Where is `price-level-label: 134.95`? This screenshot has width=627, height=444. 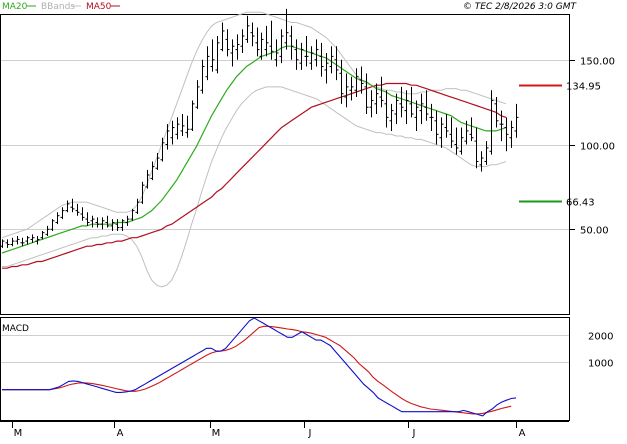
price-level-label: 134.95 is located at coordinates (583, 87).